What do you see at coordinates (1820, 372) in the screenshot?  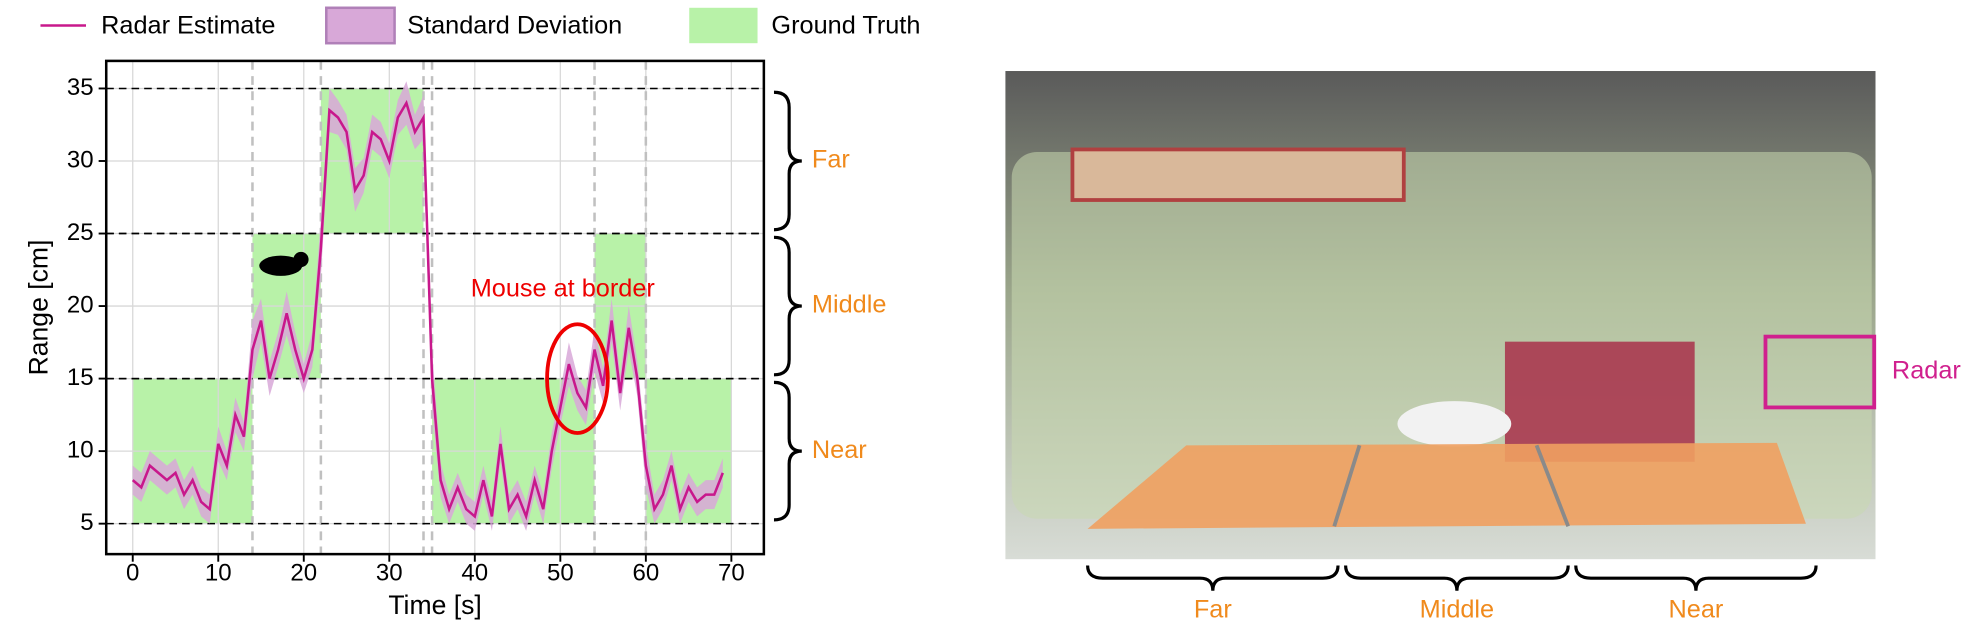 I see `radar-box` at bounding box center [1820, 372].